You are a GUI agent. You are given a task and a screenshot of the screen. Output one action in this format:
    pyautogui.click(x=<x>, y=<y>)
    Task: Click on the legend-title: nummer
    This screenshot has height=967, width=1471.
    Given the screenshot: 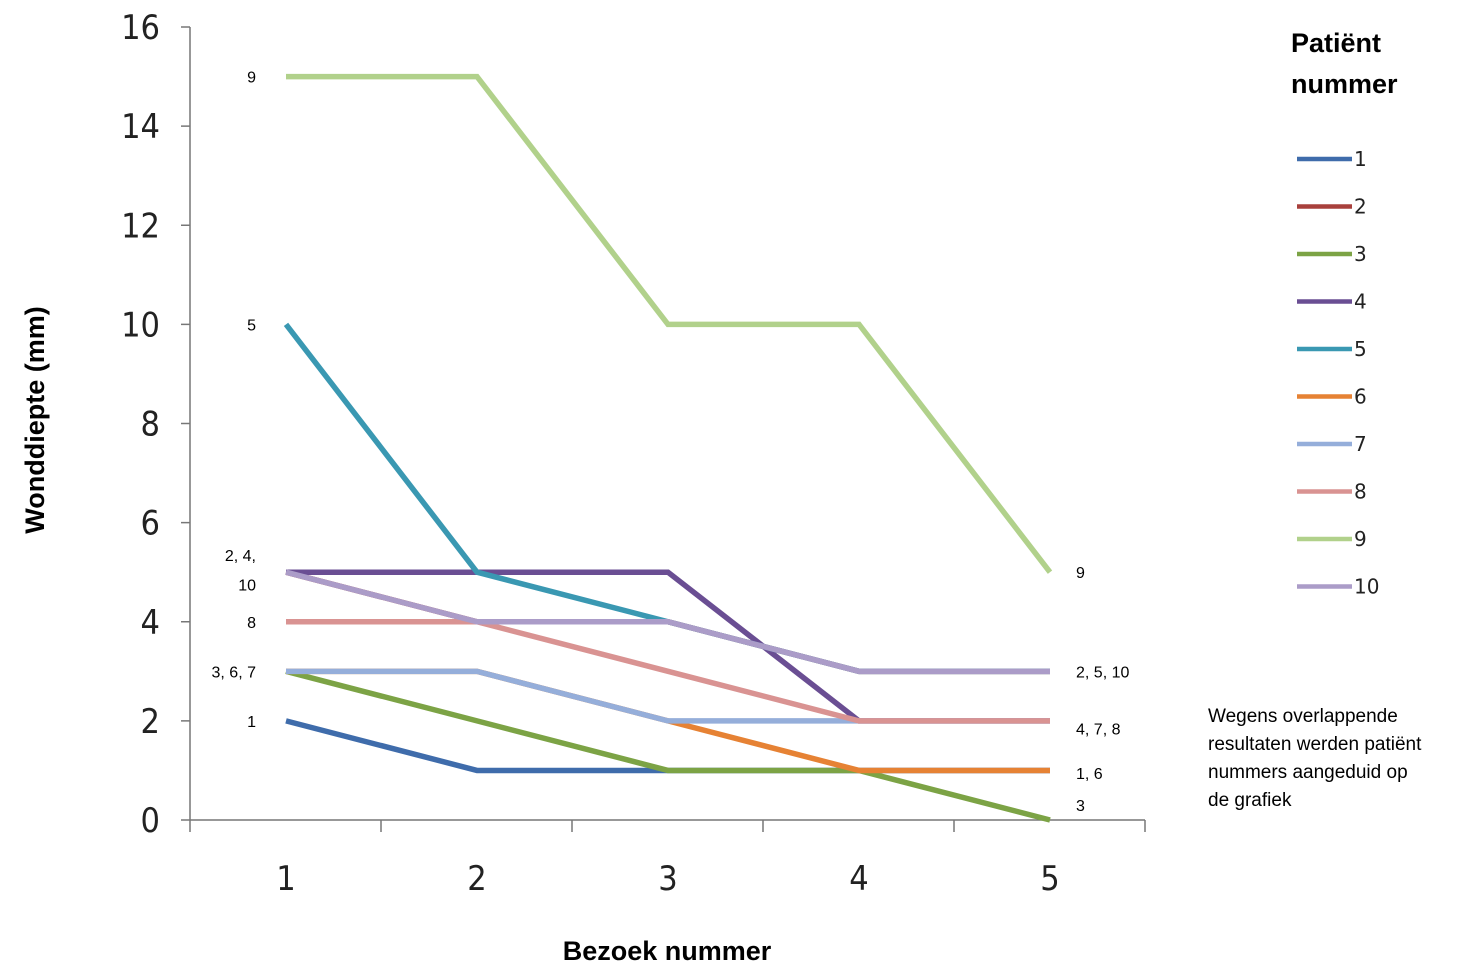 What is the action you would take?
    pyautogui.click(x=1344, y=84)
    